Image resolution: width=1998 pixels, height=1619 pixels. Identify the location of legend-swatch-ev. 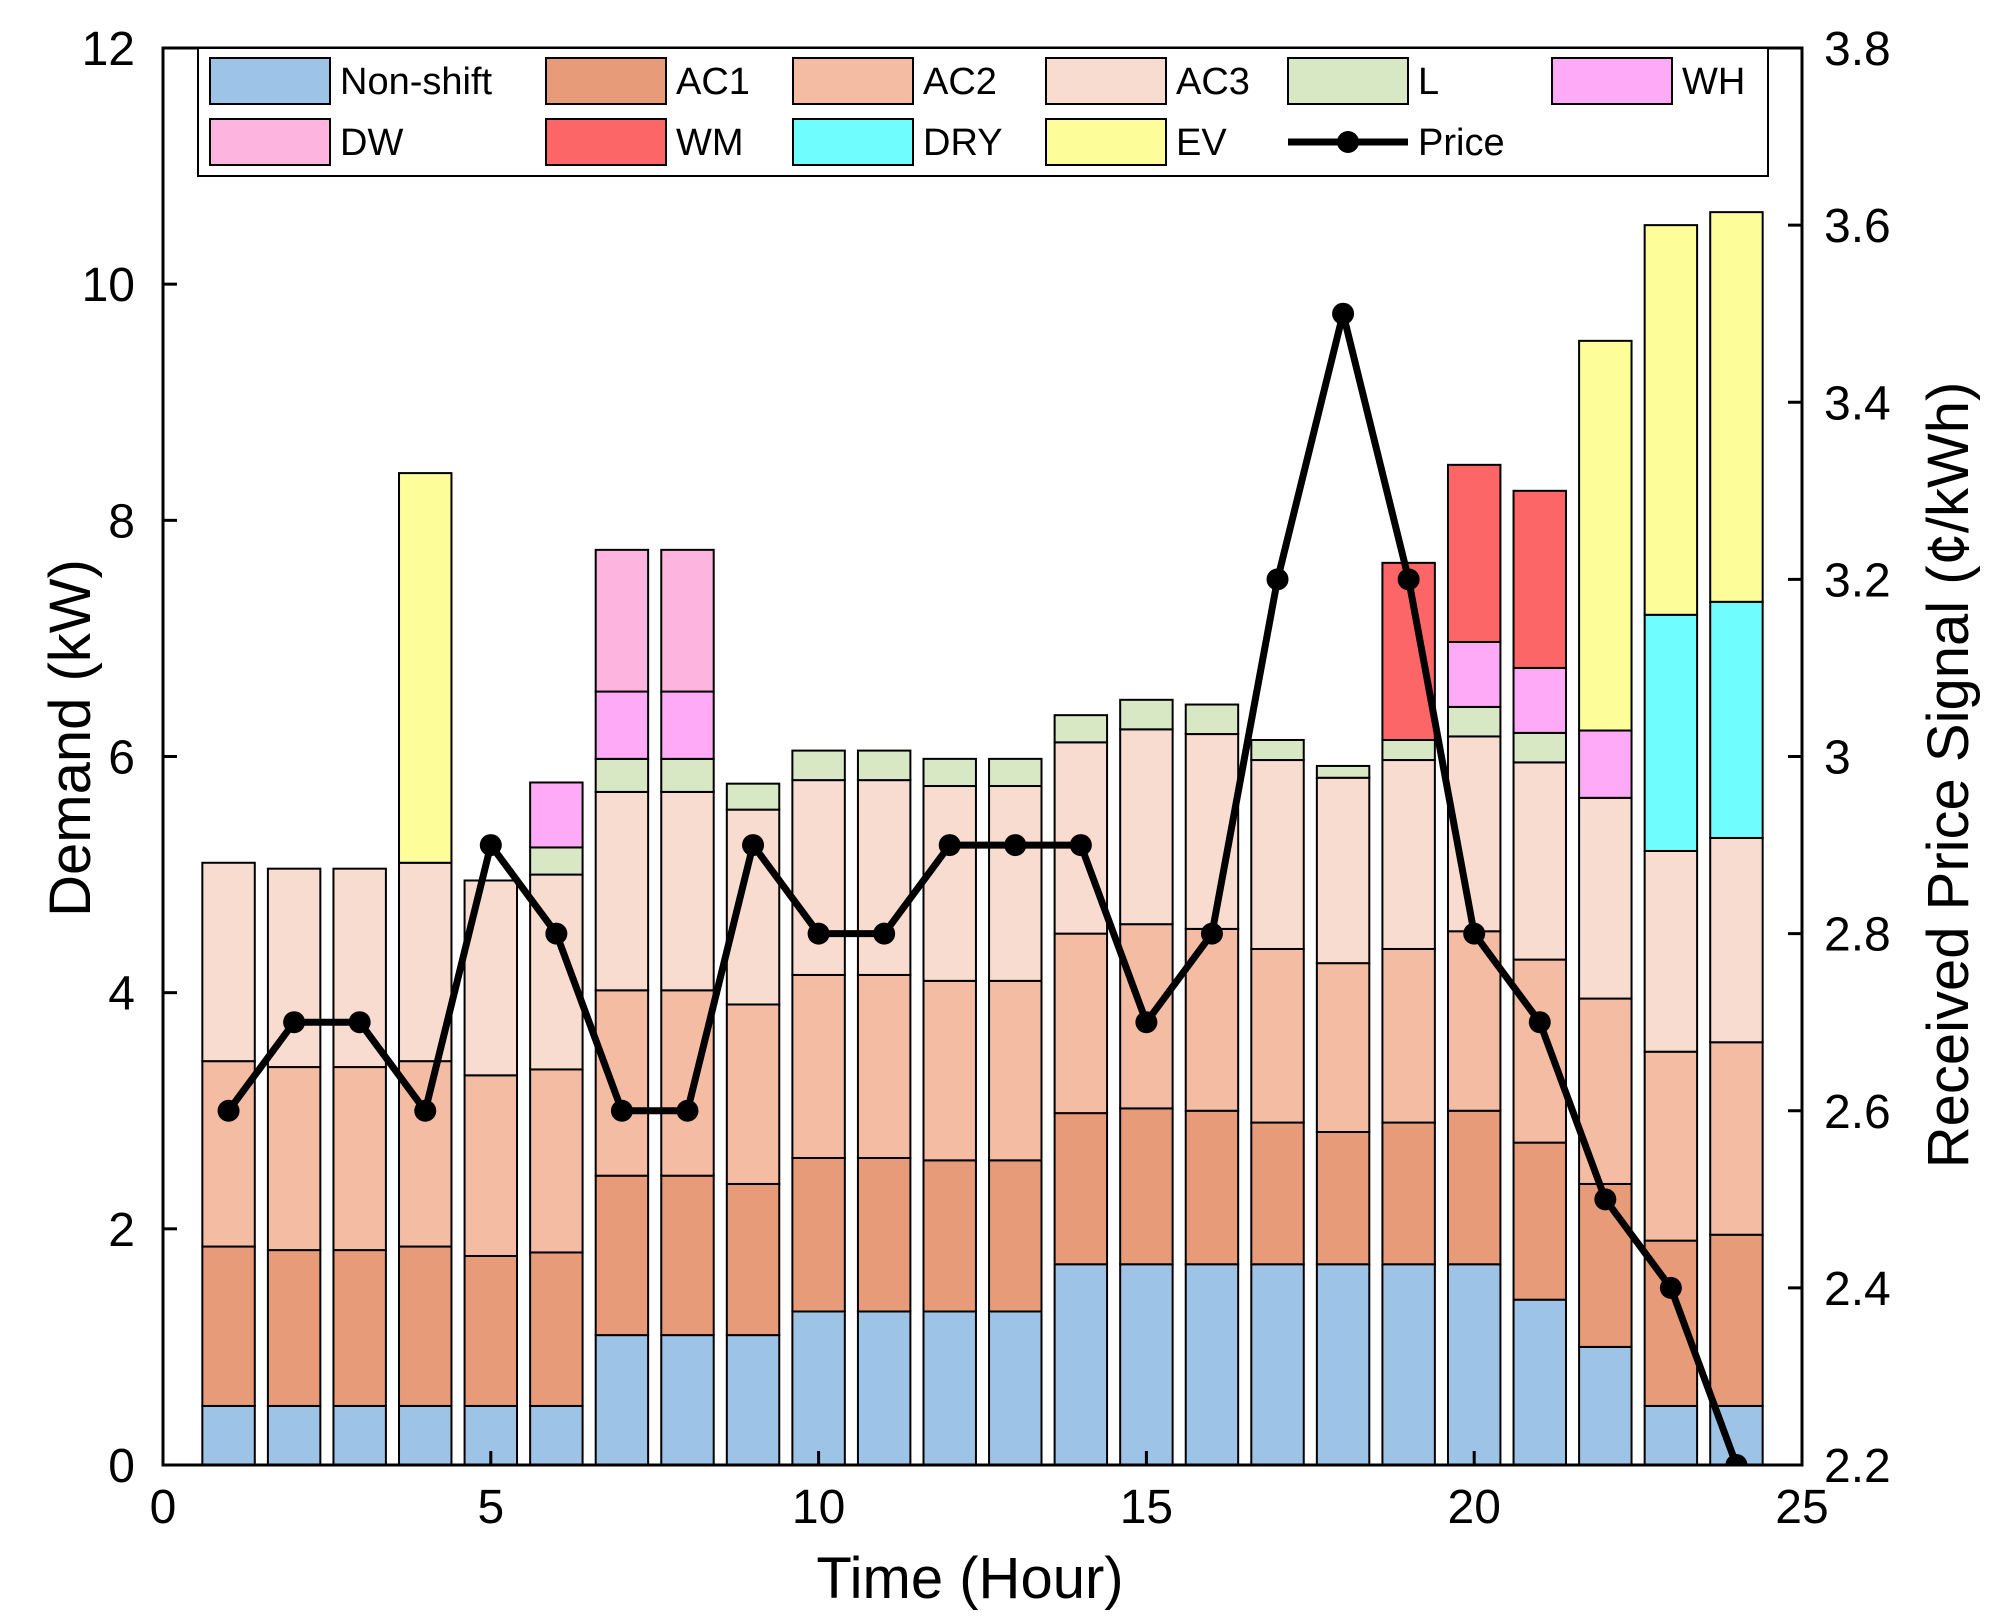
(1106, 142).